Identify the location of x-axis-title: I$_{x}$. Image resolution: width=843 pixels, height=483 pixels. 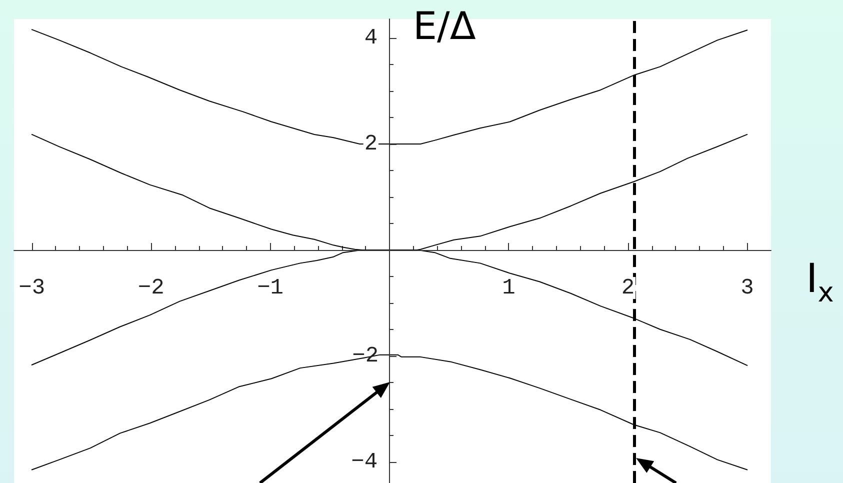
(820, 282).